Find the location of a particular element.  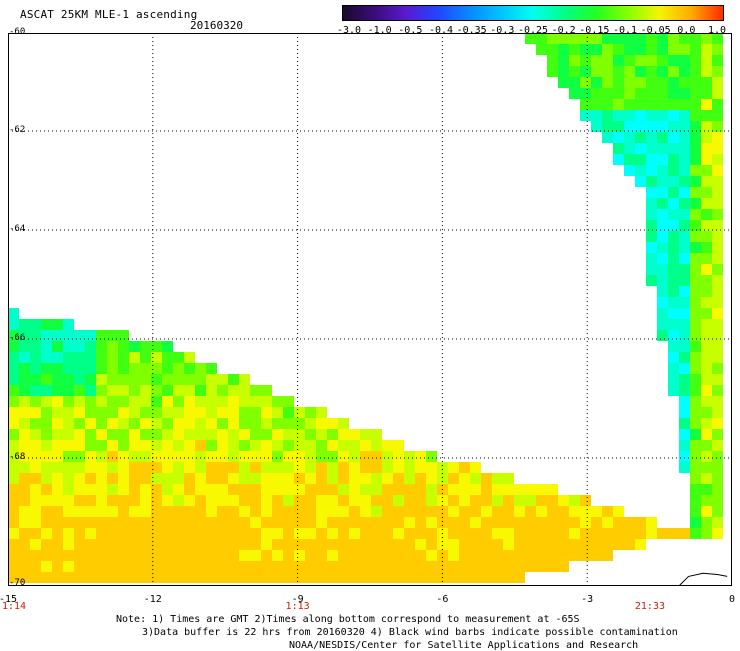

longitude-label: -3 is located at coordinates (587, 599).